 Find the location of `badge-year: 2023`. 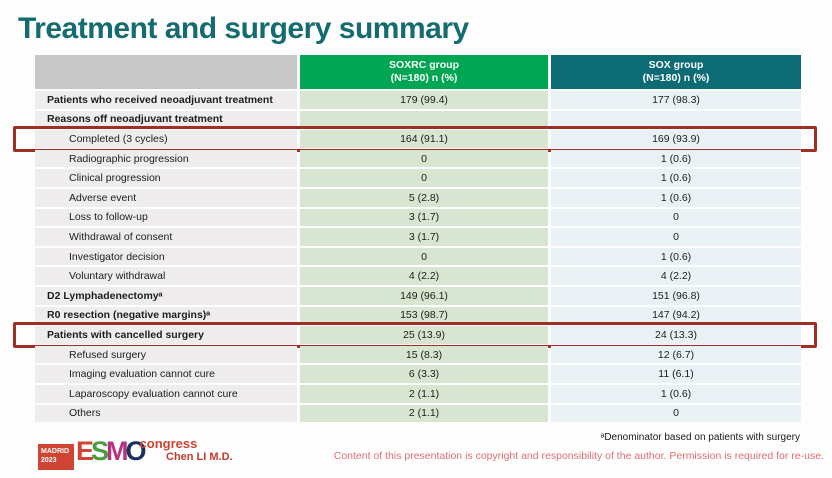

badge-year: 2023 is located at coordinates (49, 461).